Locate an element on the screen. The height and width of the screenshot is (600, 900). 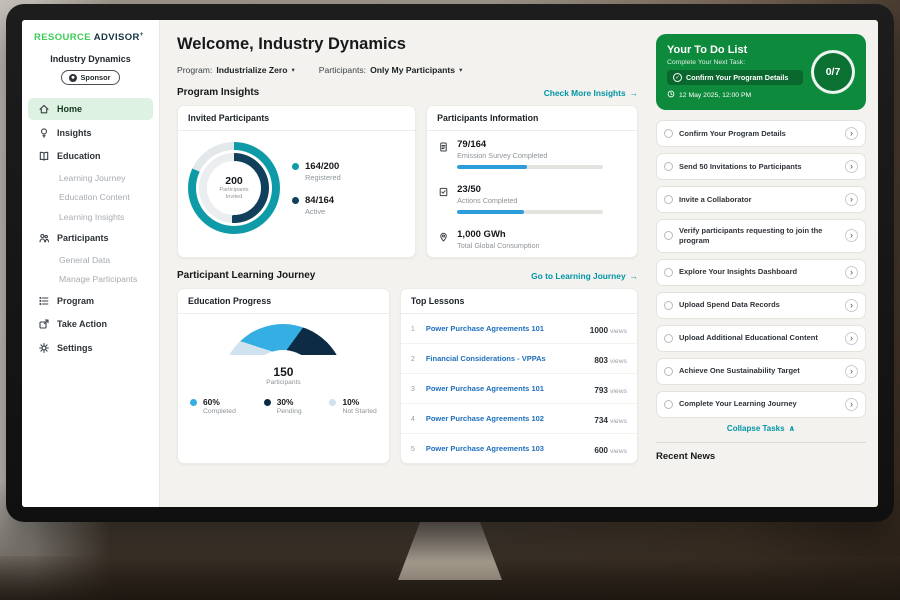
check-more-insights-link: Check More Insights → is located at coordinates (590, 92).